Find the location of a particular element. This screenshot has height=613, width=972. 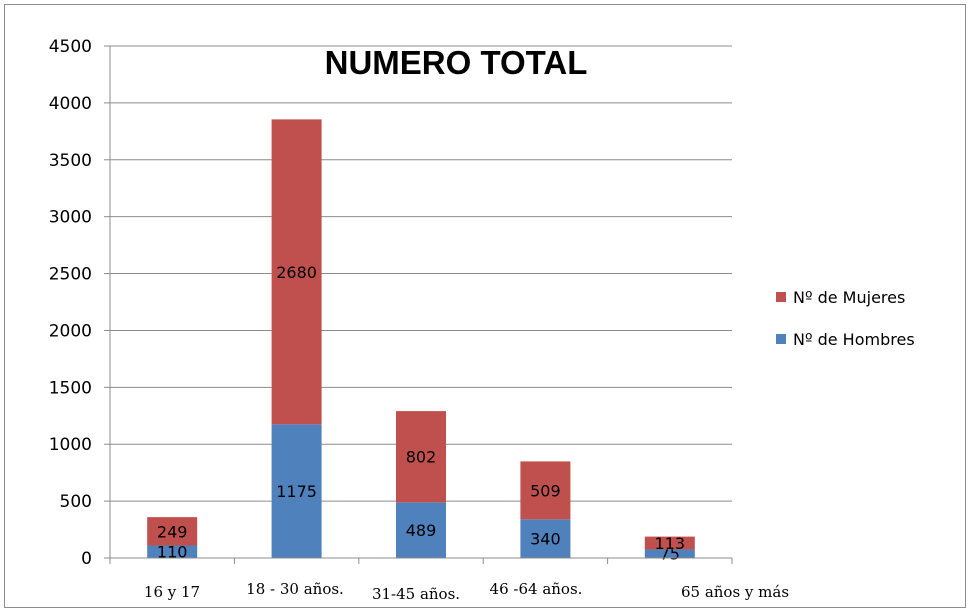

y-tick-label: 4000 is located at coordinates (70, 104).